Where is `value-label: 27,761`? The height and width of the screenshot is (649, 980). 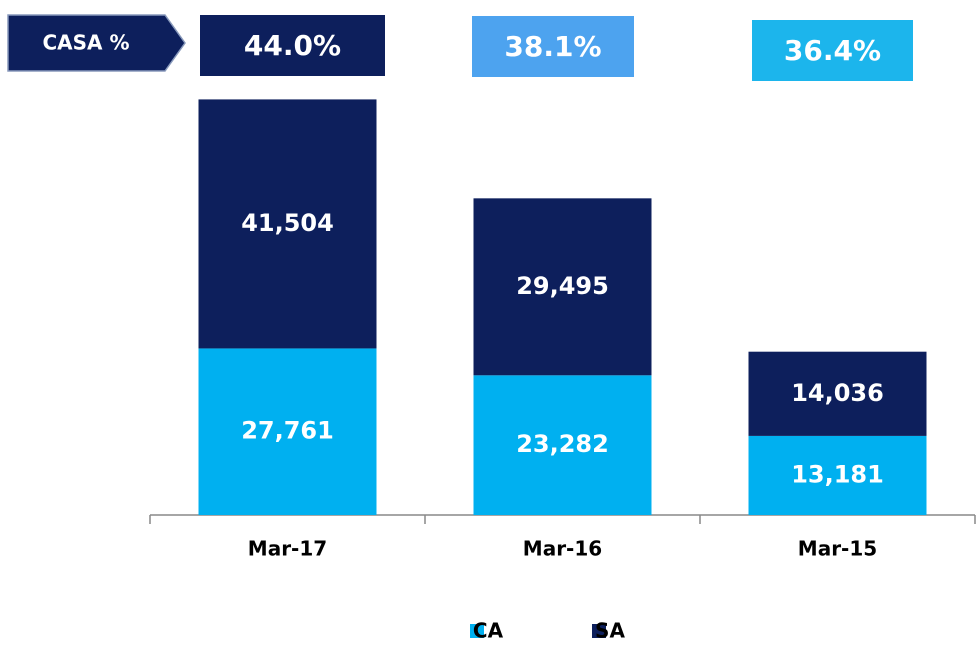
value-label: 27,761 is located at coordinates (287, 431).